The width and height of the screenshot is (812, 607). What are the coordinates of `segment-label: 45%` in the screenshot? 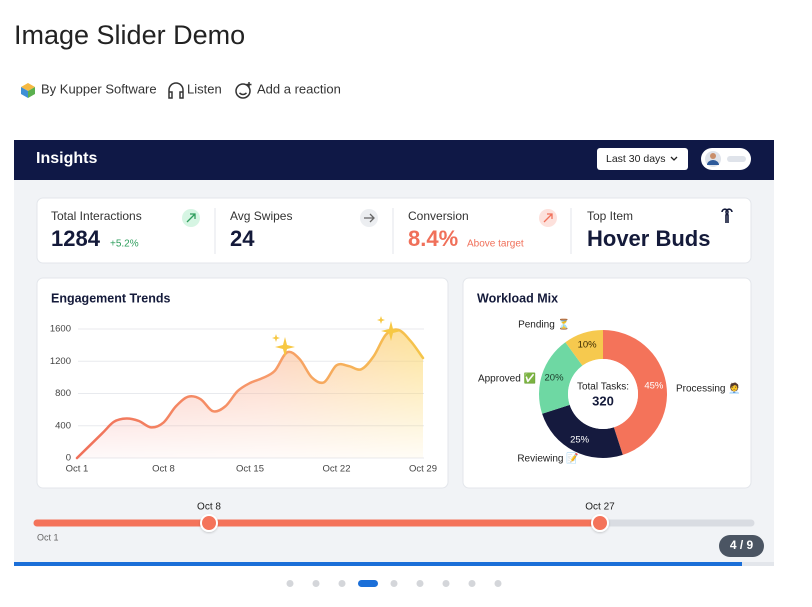 It's located at (654, 385).